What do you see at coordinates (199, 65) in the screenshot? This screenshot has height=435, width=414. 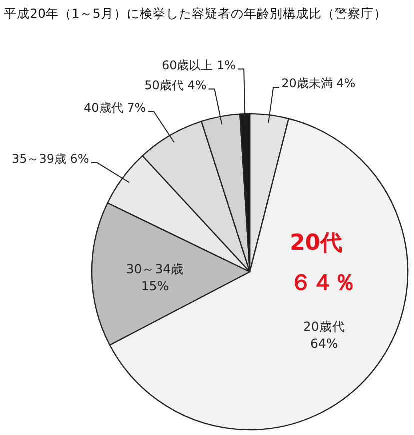 I see `slice-label: 60歳以上 1%` at bounding box center [199, 65].